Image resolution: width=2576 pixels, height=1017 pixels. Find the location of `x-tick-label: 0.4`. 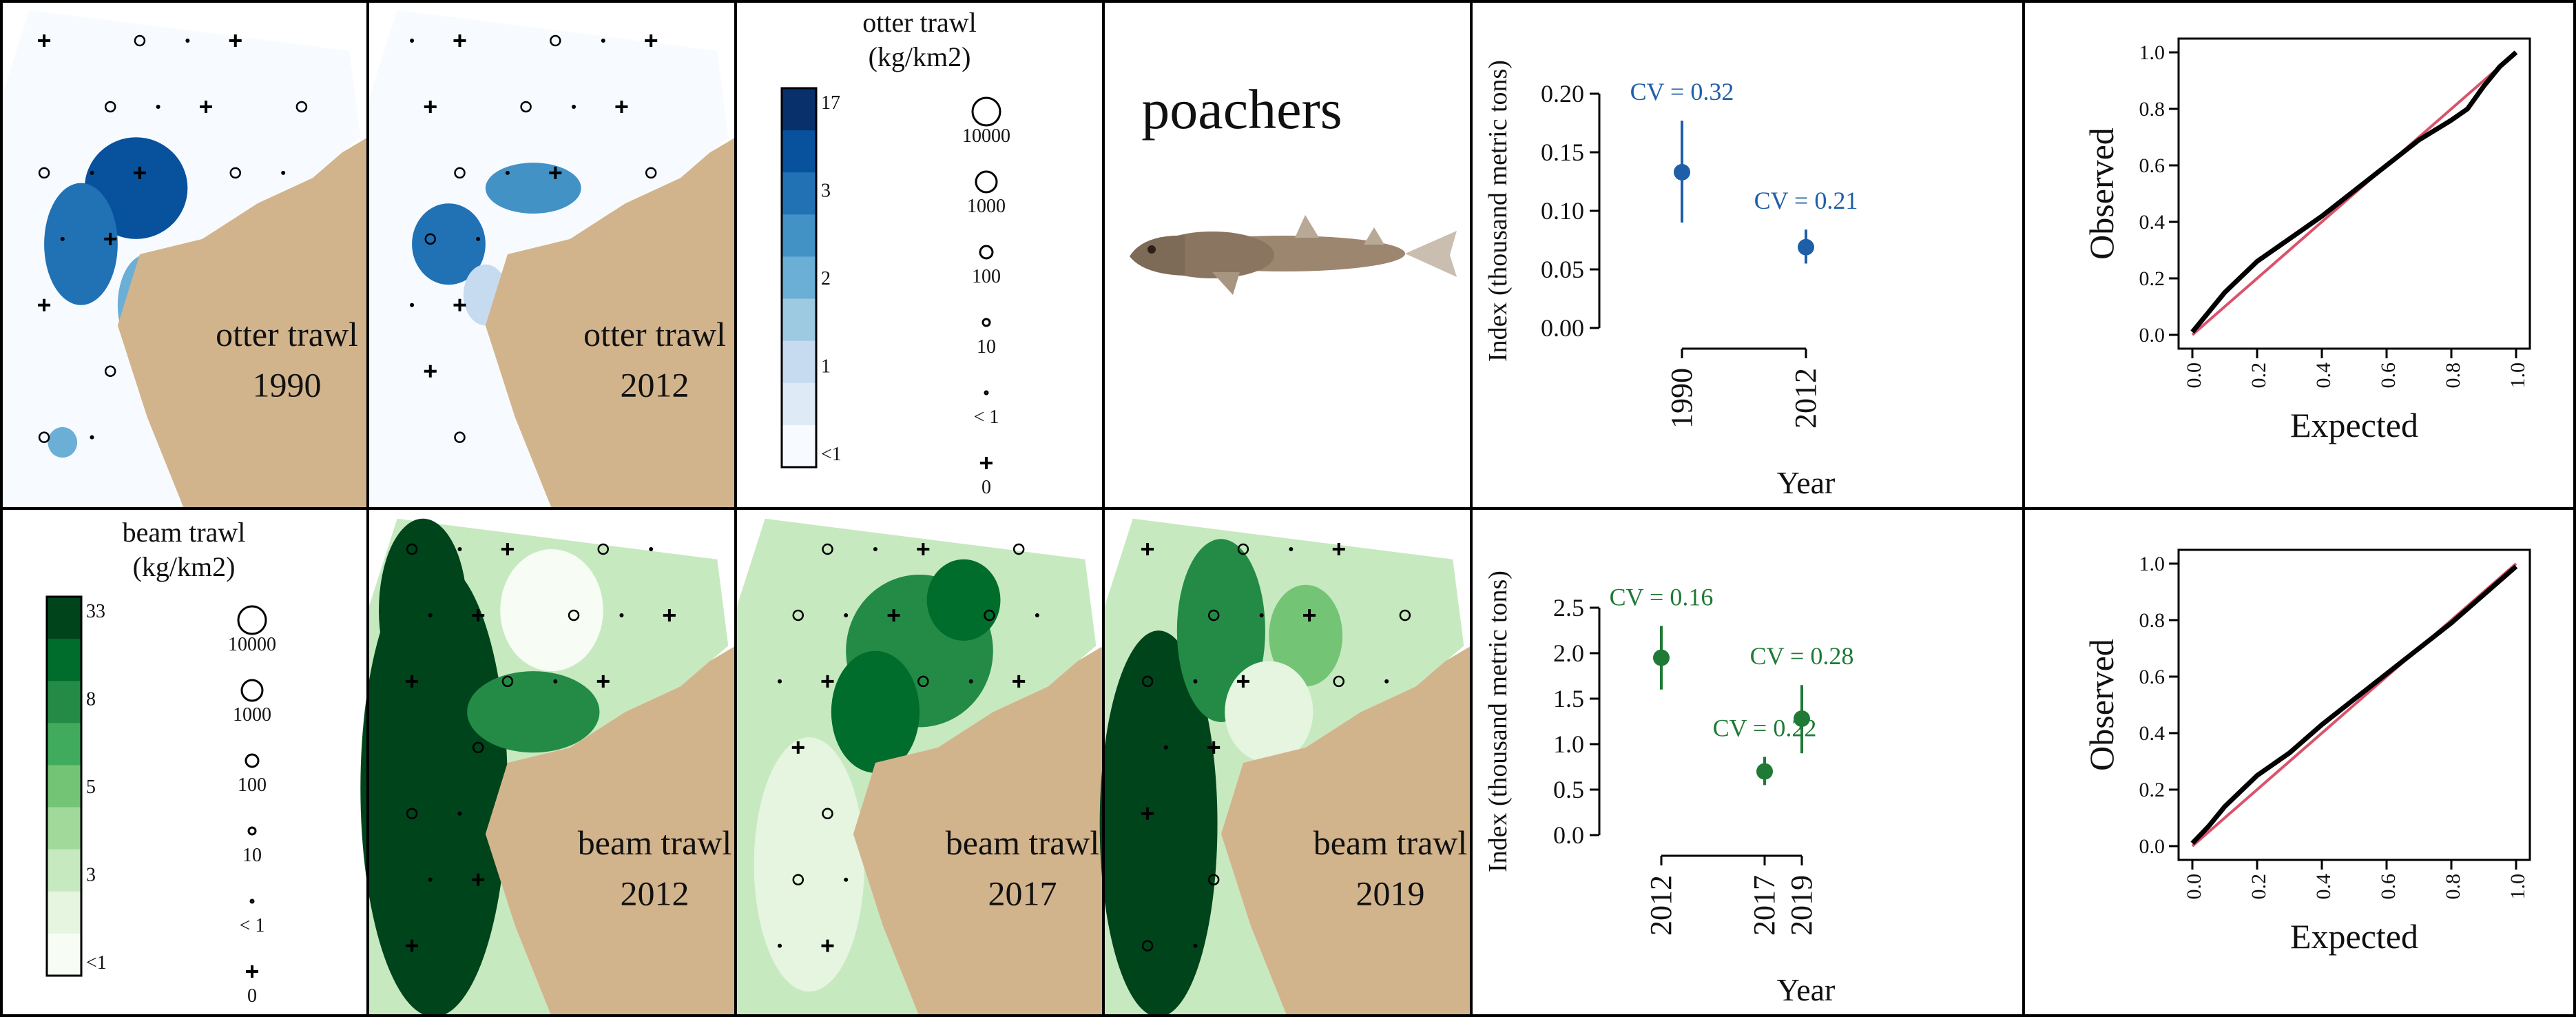

x-tick-label: 0.4 is located at coordinates (2323, 887).